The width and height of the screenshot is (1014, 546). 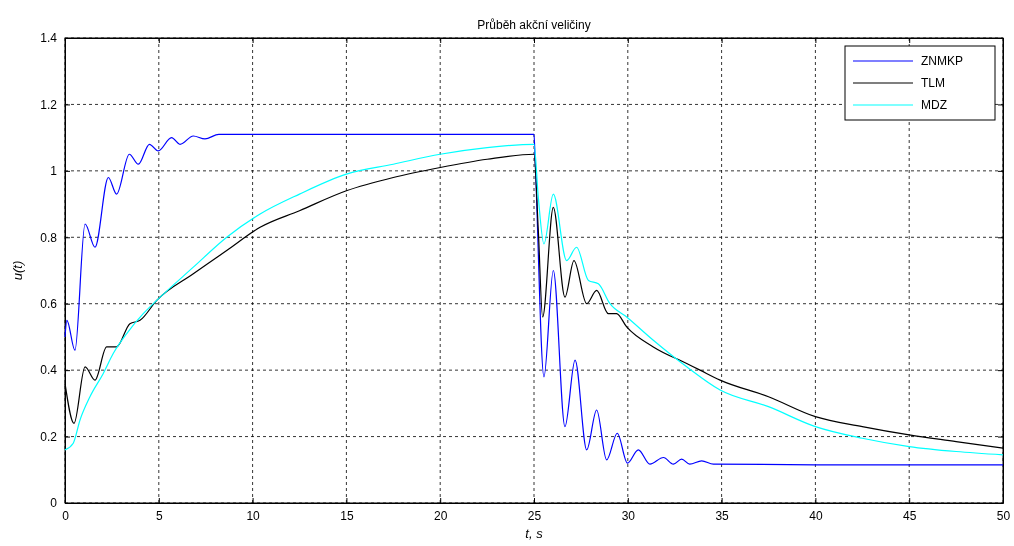 What do you see at coordinates (49, 304) in the screenshot?
I see `y-tick-label: 0.6` at bounding box center [49, 304].